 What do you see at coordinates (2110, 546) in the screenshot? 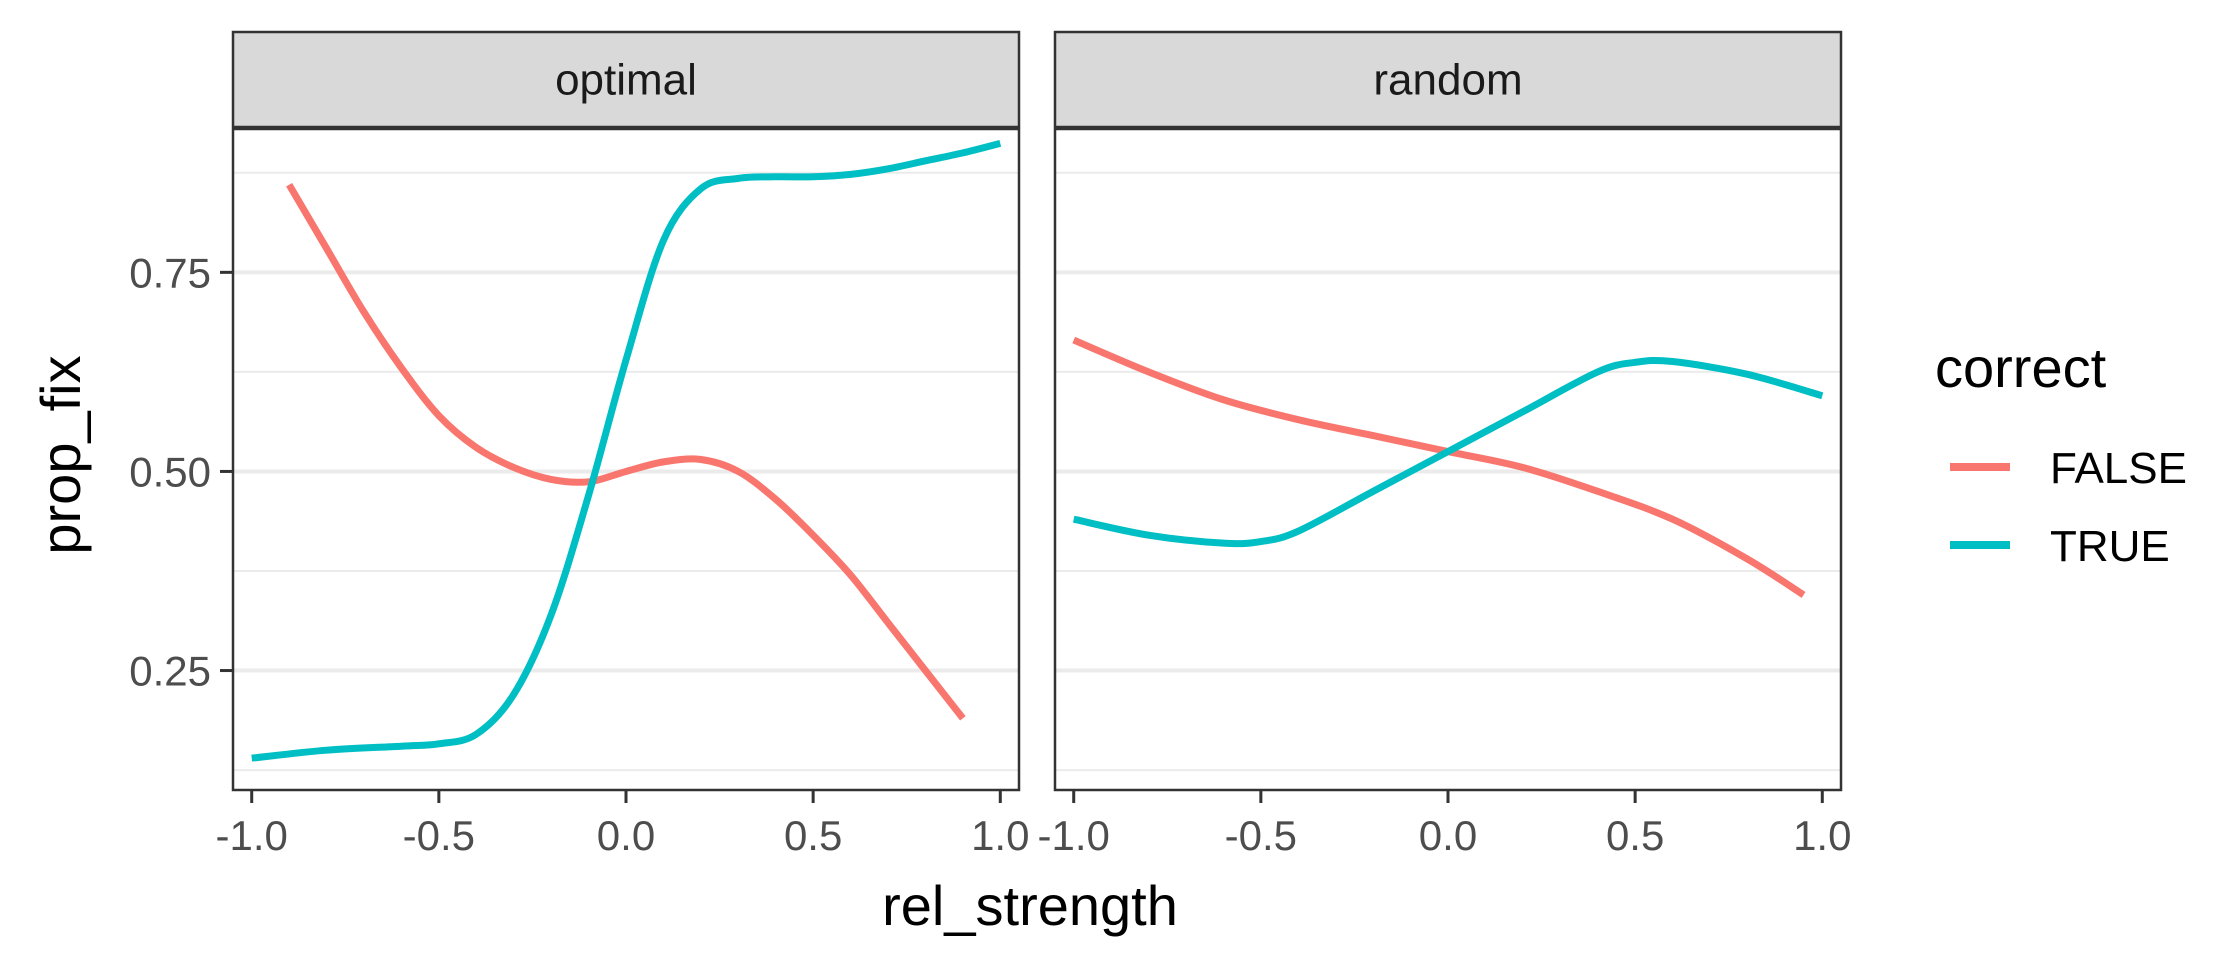
I see `legend-label-TRUE: TRUE` at bounding box center [2110, 546].